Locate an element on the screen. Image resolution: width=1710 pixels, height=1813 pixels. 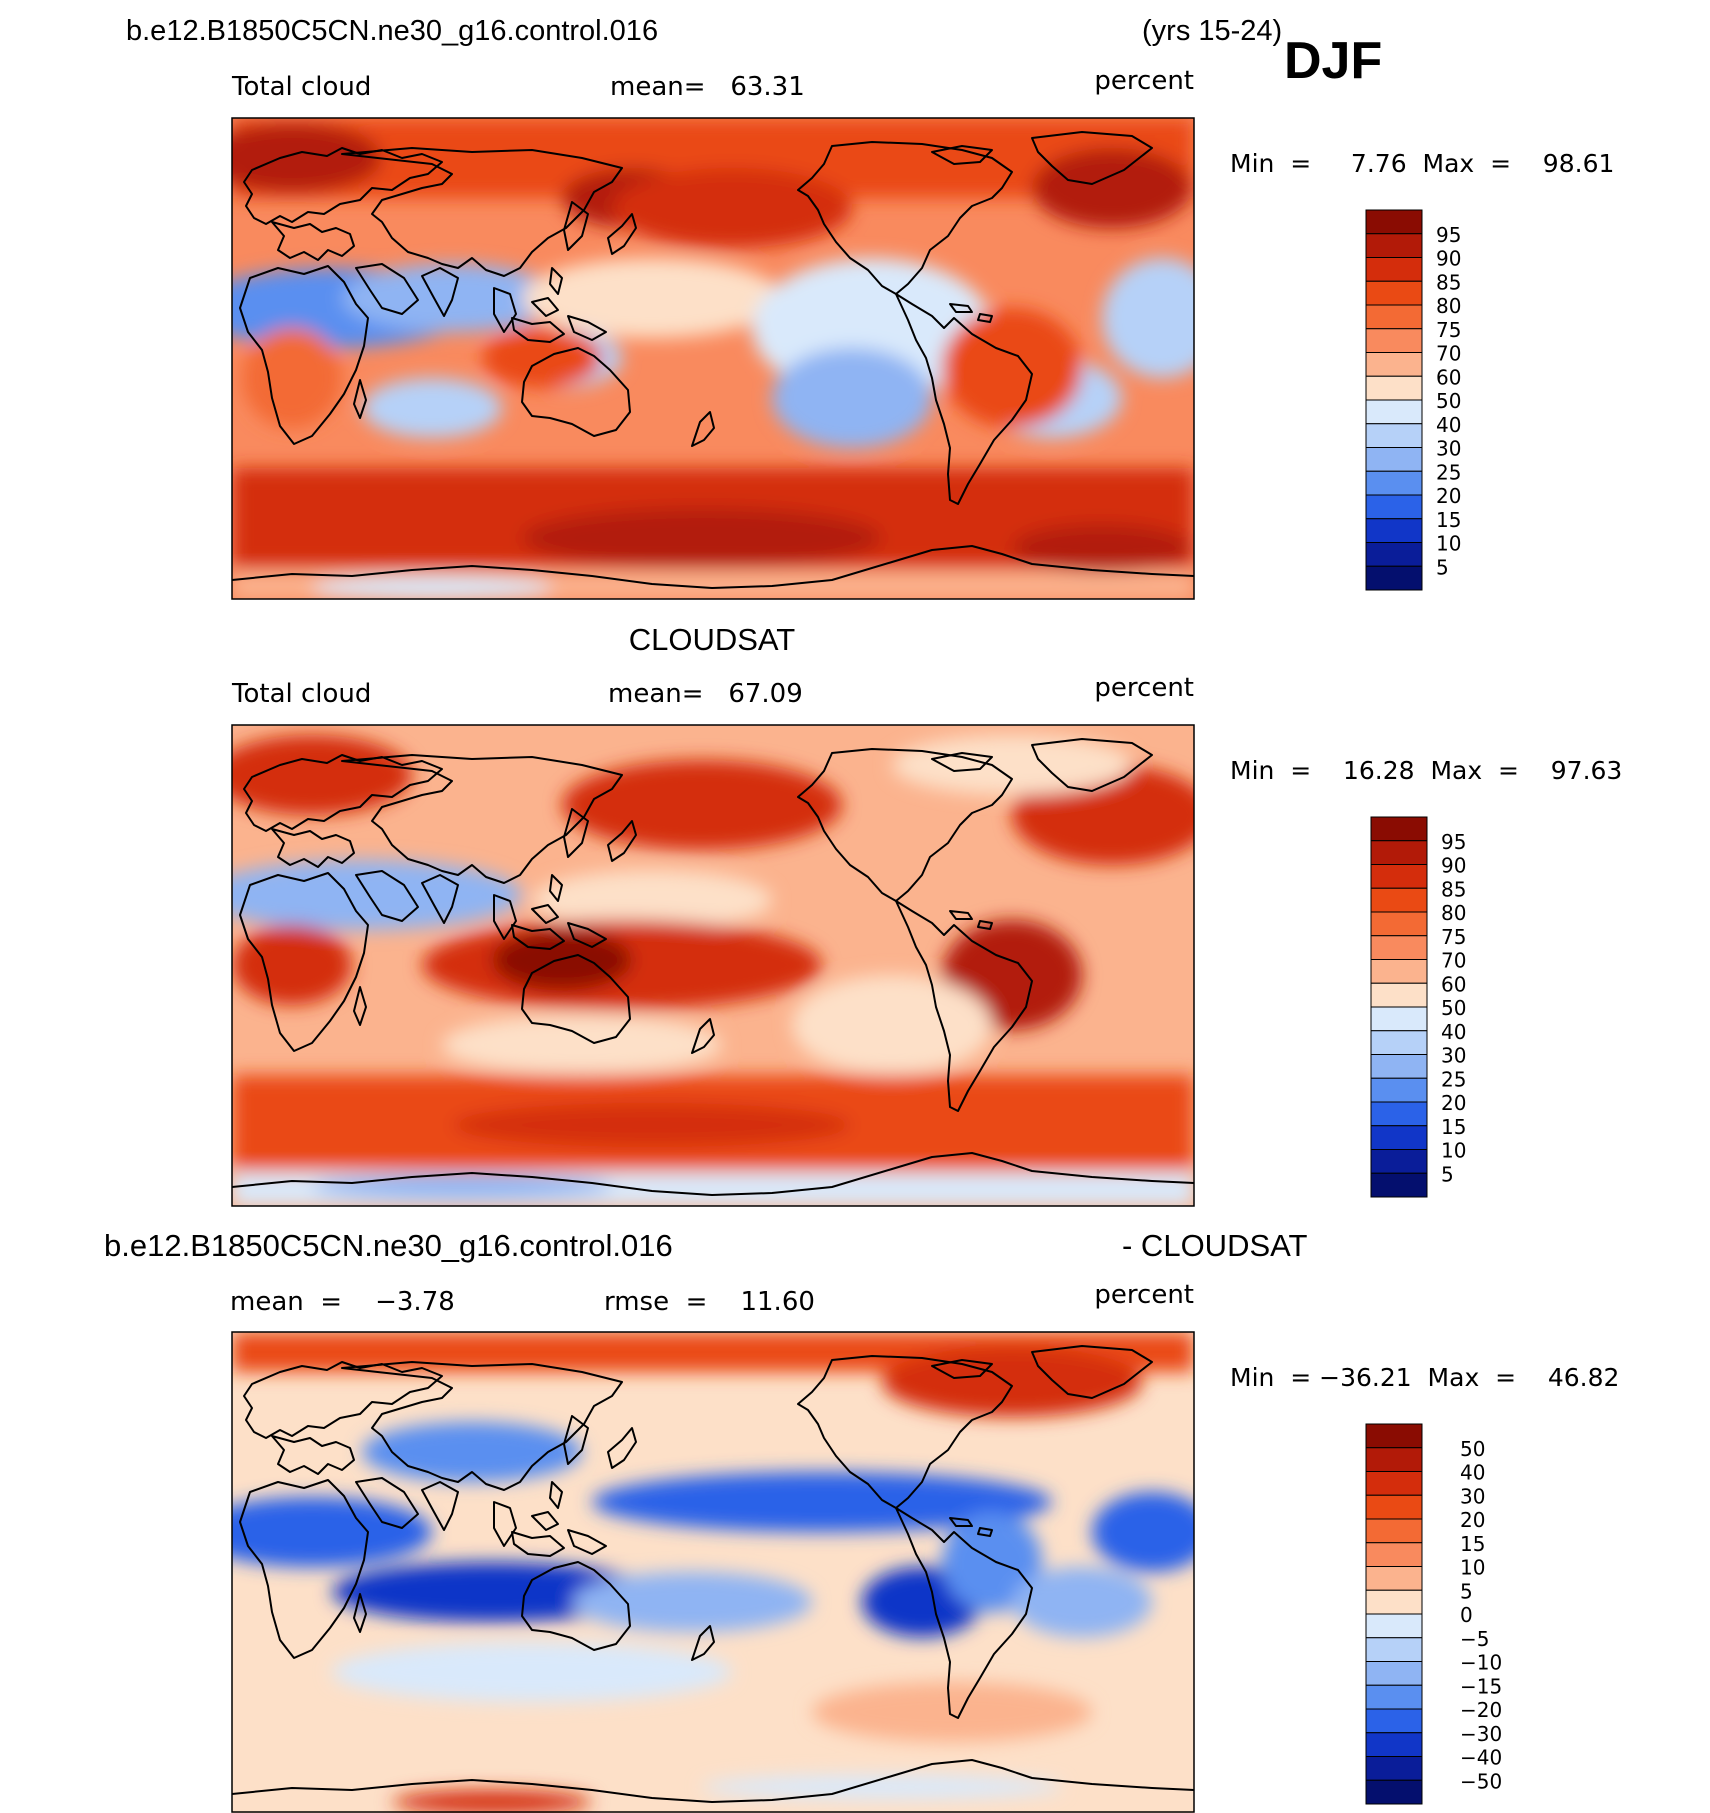
case-title: b.e12.B1850C5CN.ne30_g16.control.016 is located at coordinates (392, 31).